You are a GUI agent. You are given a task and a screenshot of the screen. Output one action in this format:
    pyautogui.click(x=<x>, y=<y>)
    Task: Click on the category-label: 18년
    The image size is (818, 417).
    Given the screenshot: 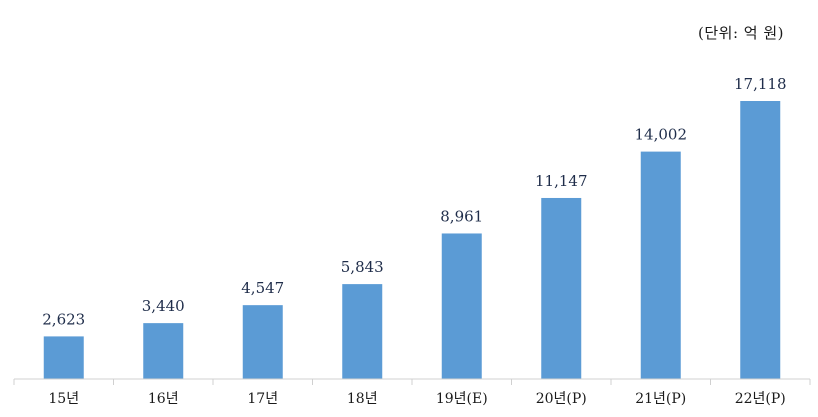 What is the action you would take?
    pyautogui.click(x=362, y=399)
    